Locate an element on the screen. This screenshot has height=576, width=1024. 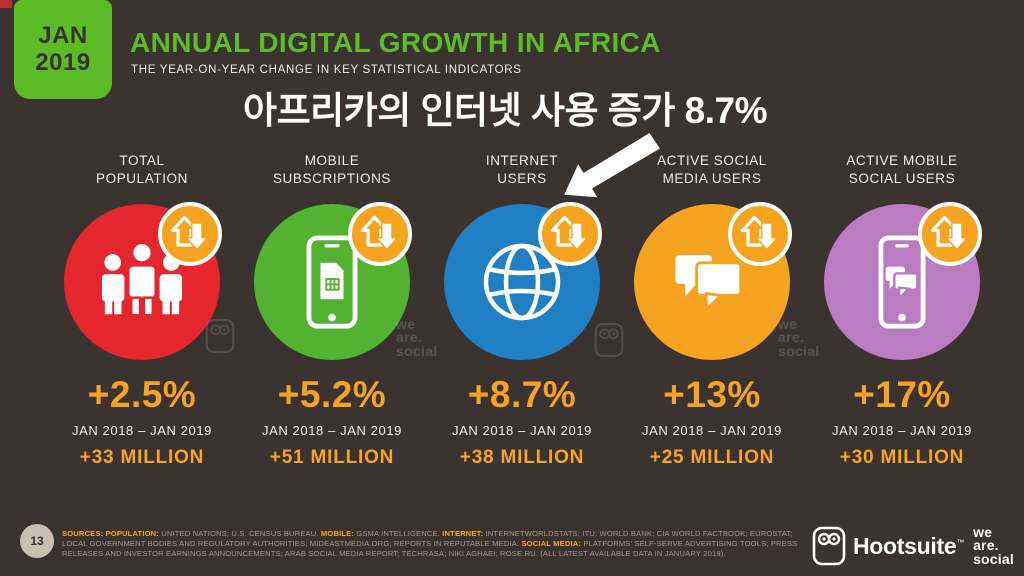
absolute-change: +25 MILLION is located at coordinates (712, 457).